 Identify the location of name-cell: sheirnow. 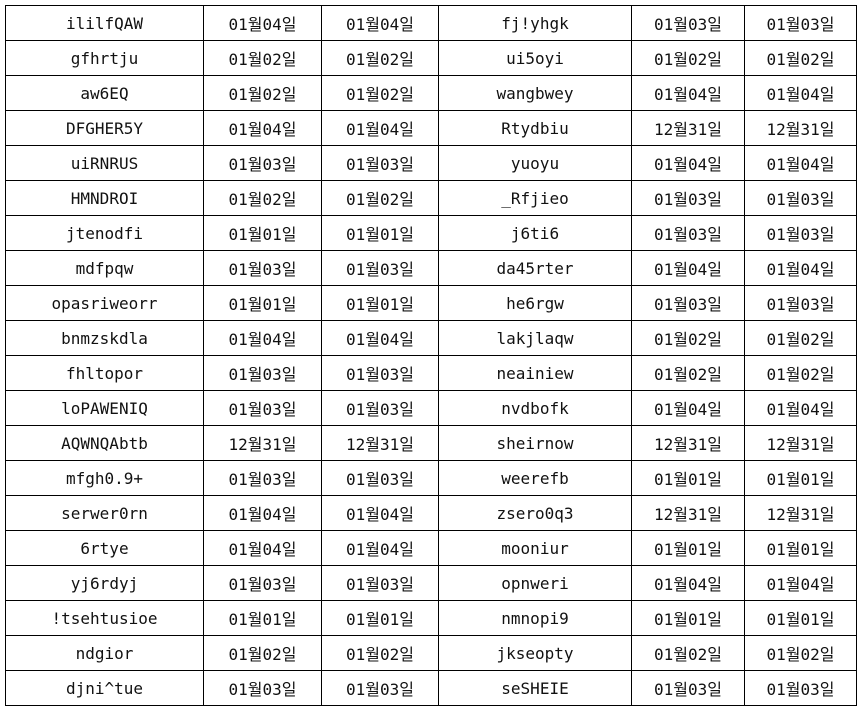
(535, 443).